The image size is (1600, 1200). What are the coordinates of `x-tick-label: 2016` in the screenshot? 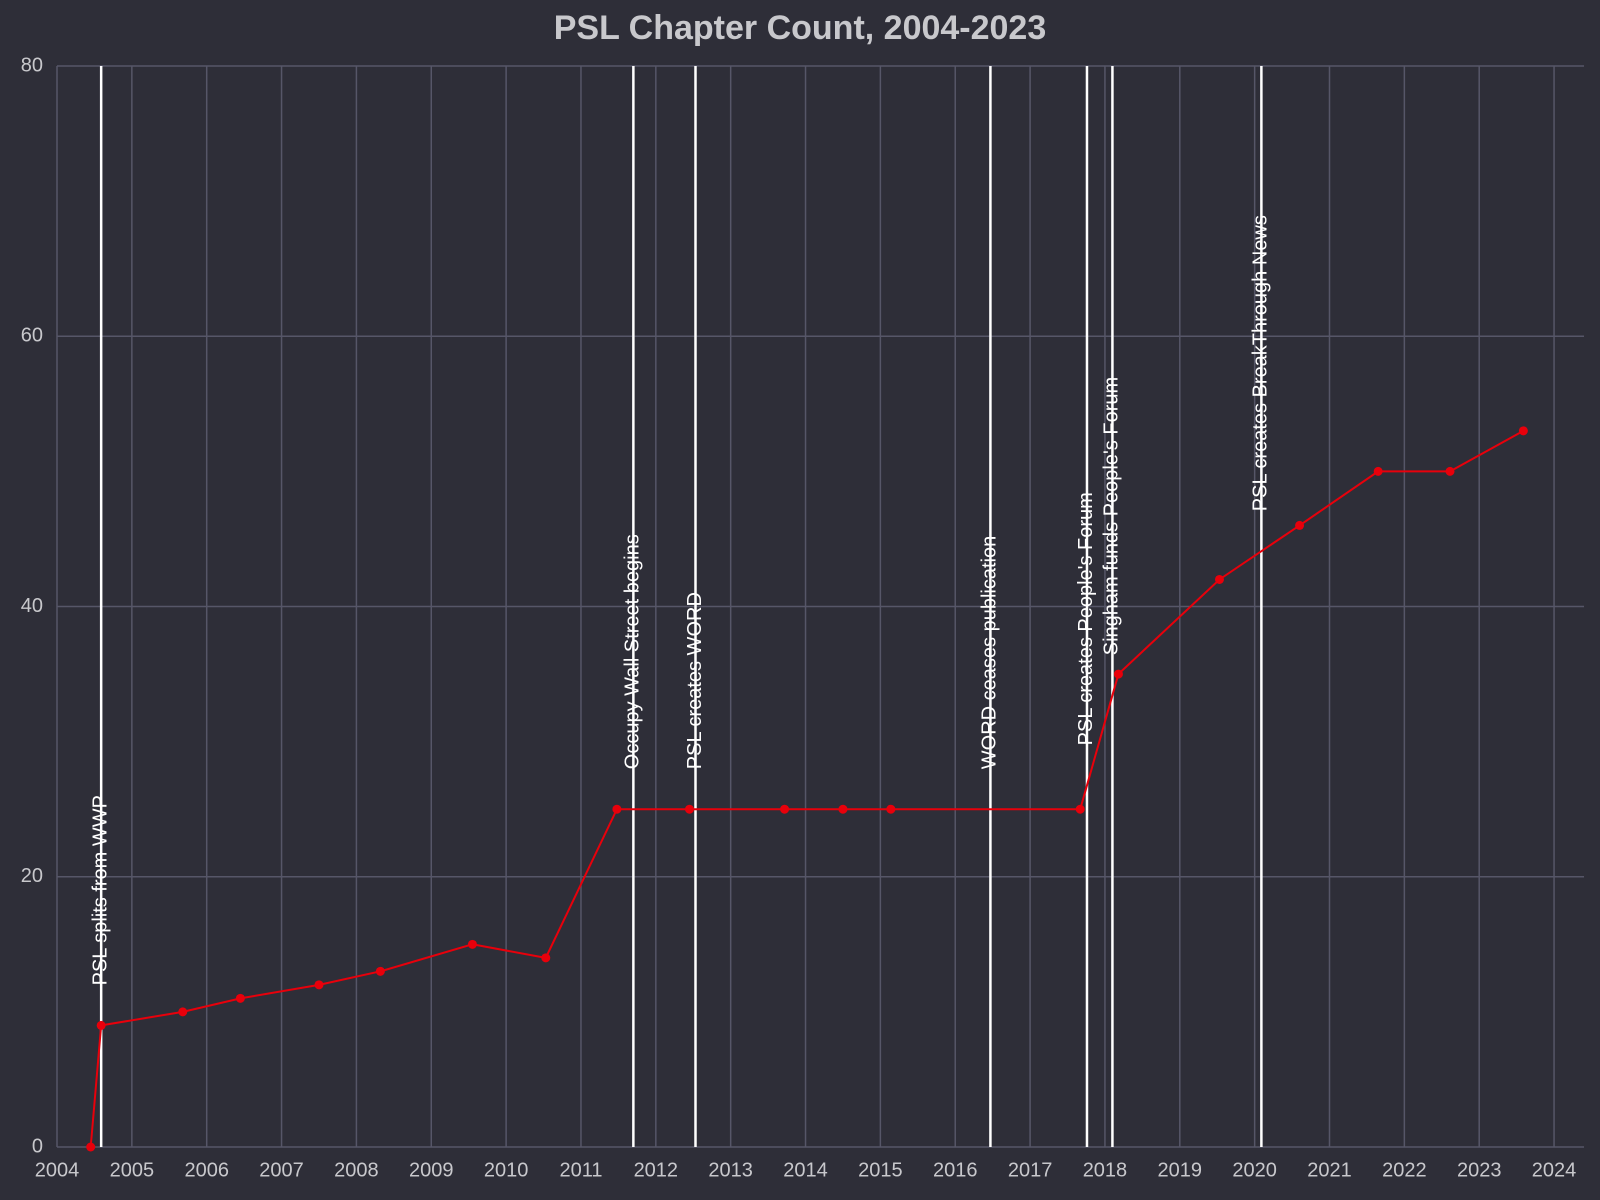 It's located at (955, 1170).